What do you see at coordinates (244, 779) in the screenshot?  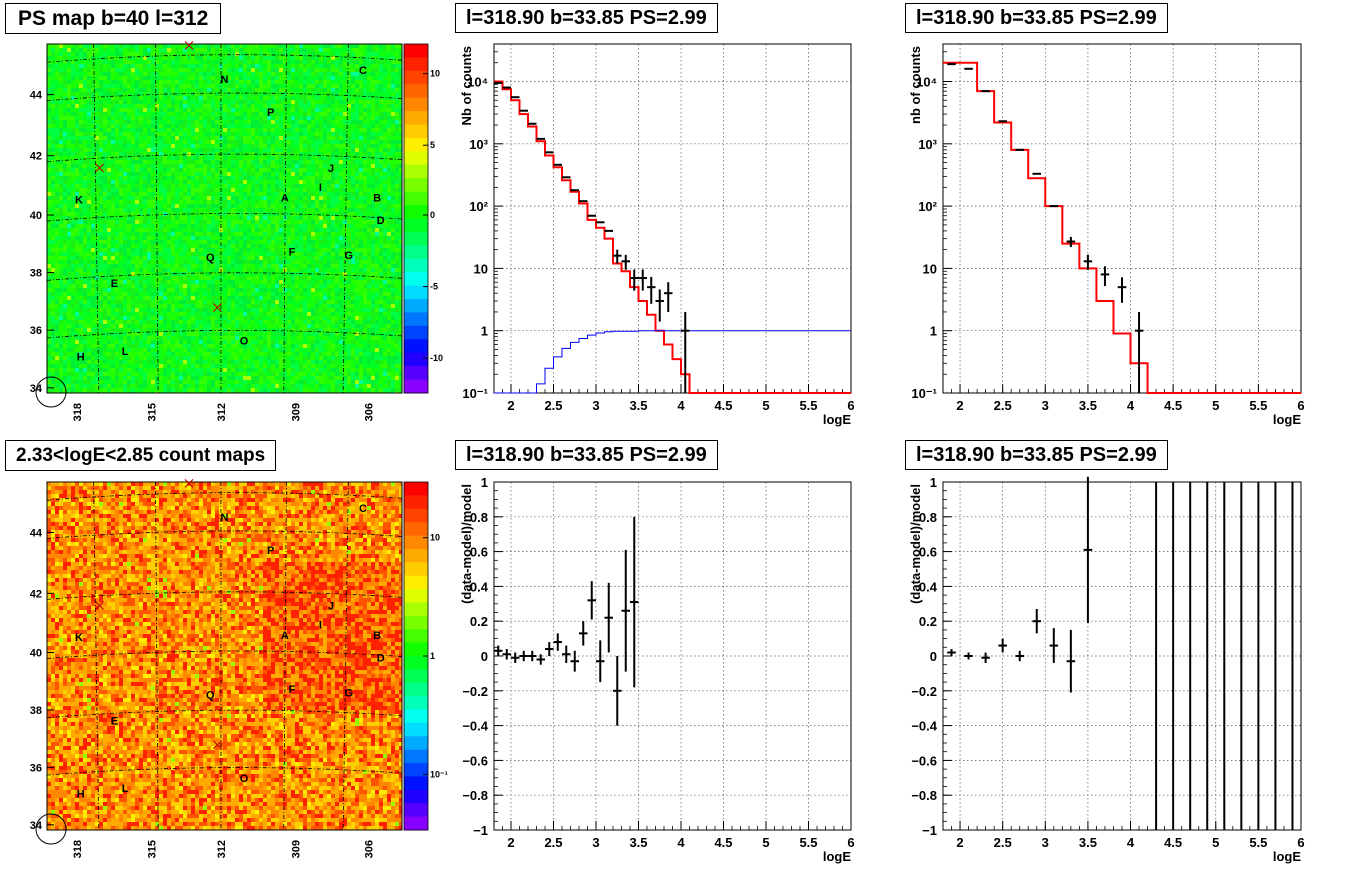 I see `map2-source-label-O: O` at bounding box center [244, 779].